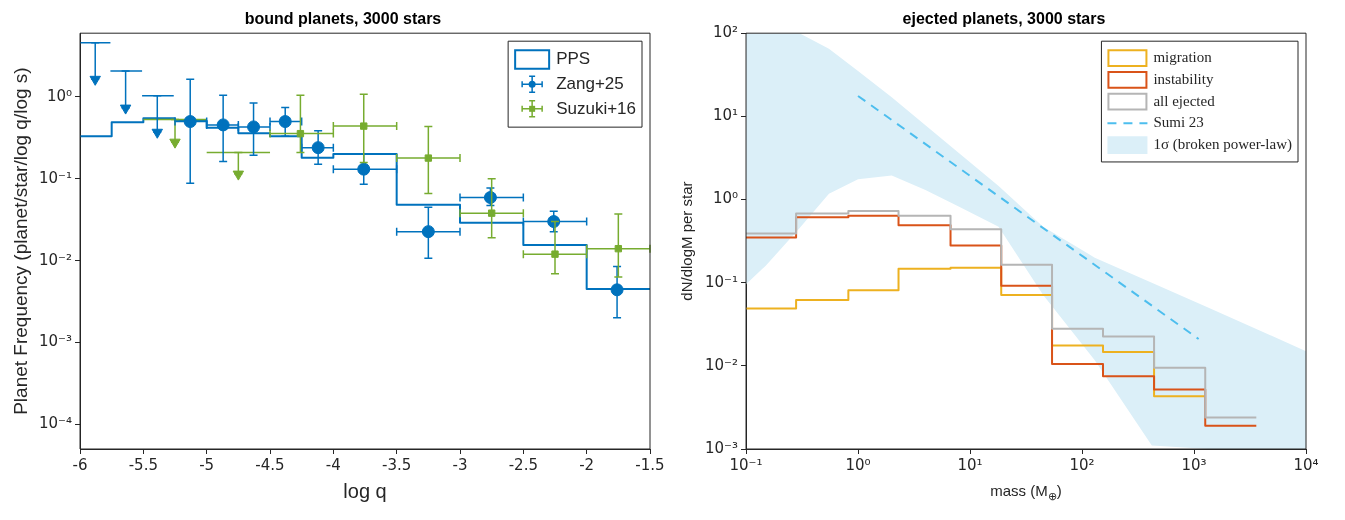  Describe the element at coordinates (523, 464) in the screenshot. I see `x-tick-label: -2.5` at that location.